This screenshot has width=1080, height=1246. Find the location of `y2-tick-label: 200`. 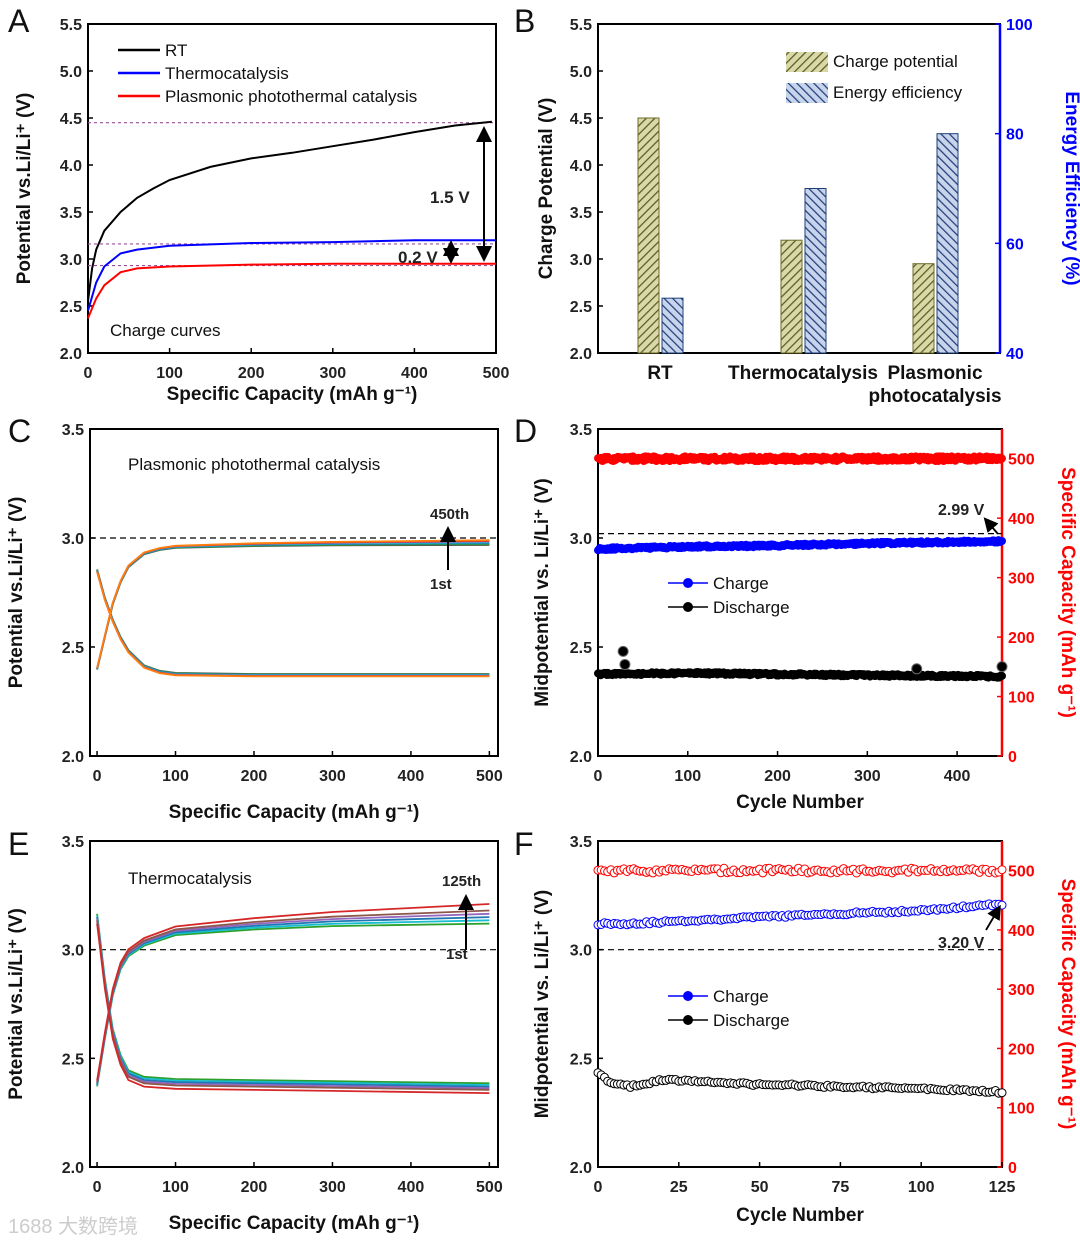

y2-tick-label: 200 is located at coordinates (1021, 638).